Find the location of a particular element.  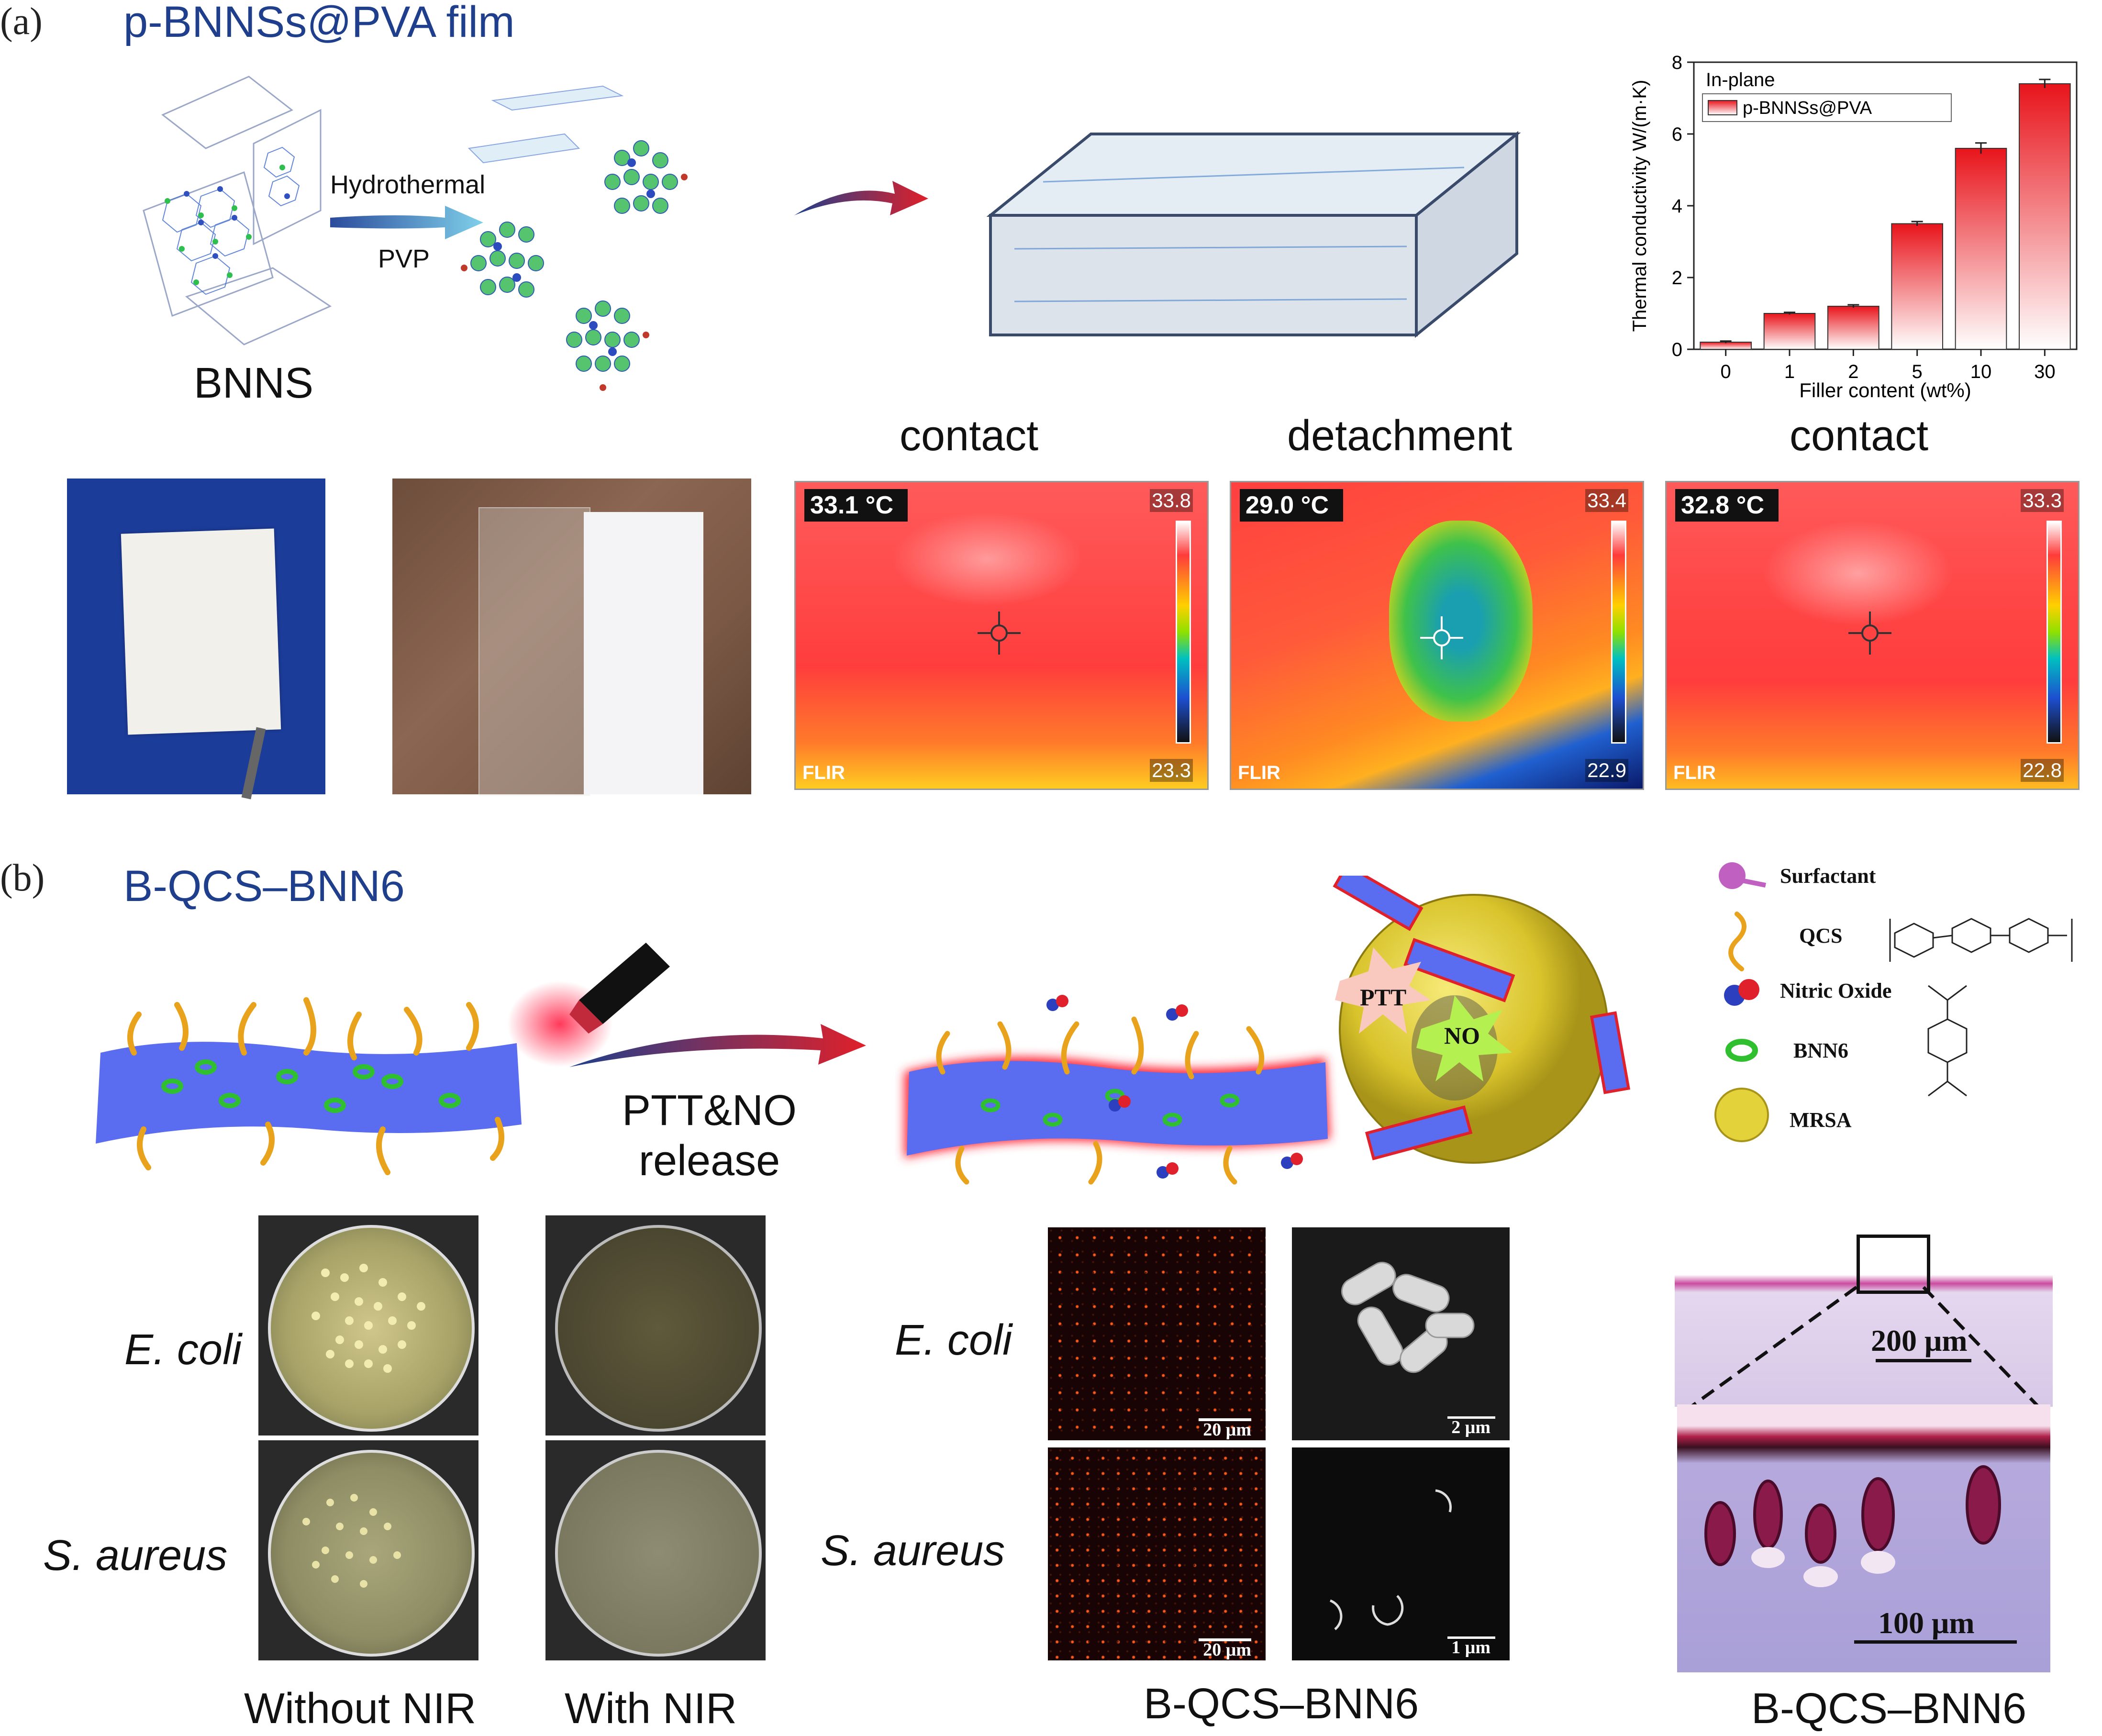

film-sample is located at coordinates (201, 631).